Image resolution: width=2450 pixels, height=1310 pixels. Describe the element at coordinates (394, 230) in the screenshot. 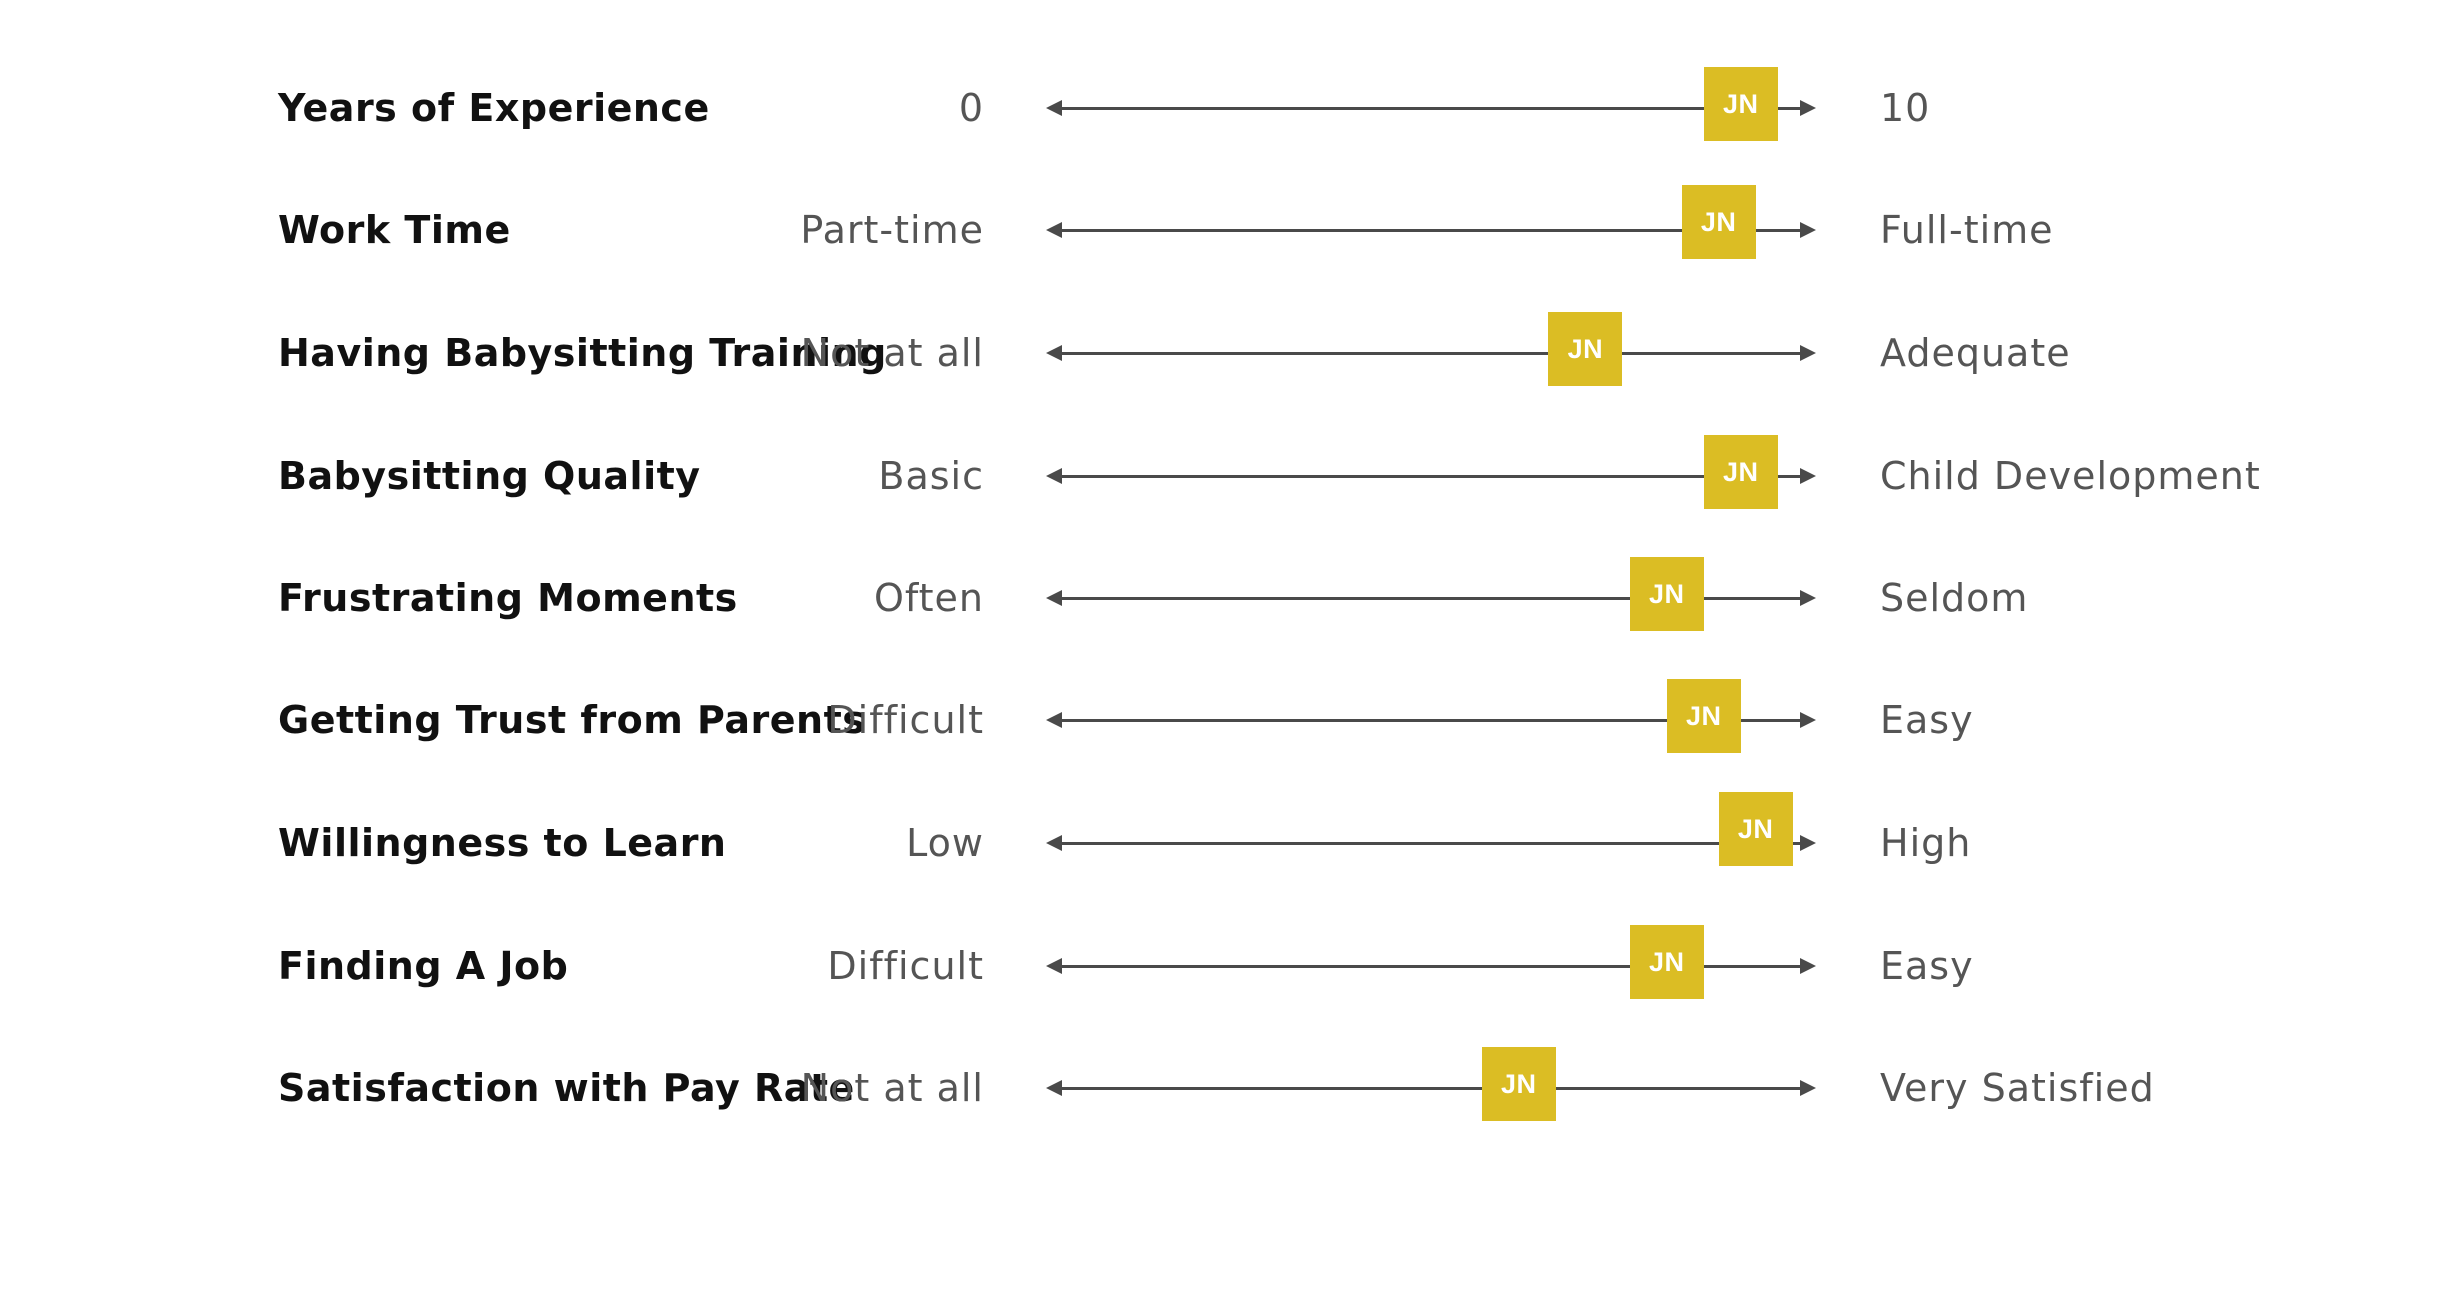

I see `attribute-label: Work Time` at that location.